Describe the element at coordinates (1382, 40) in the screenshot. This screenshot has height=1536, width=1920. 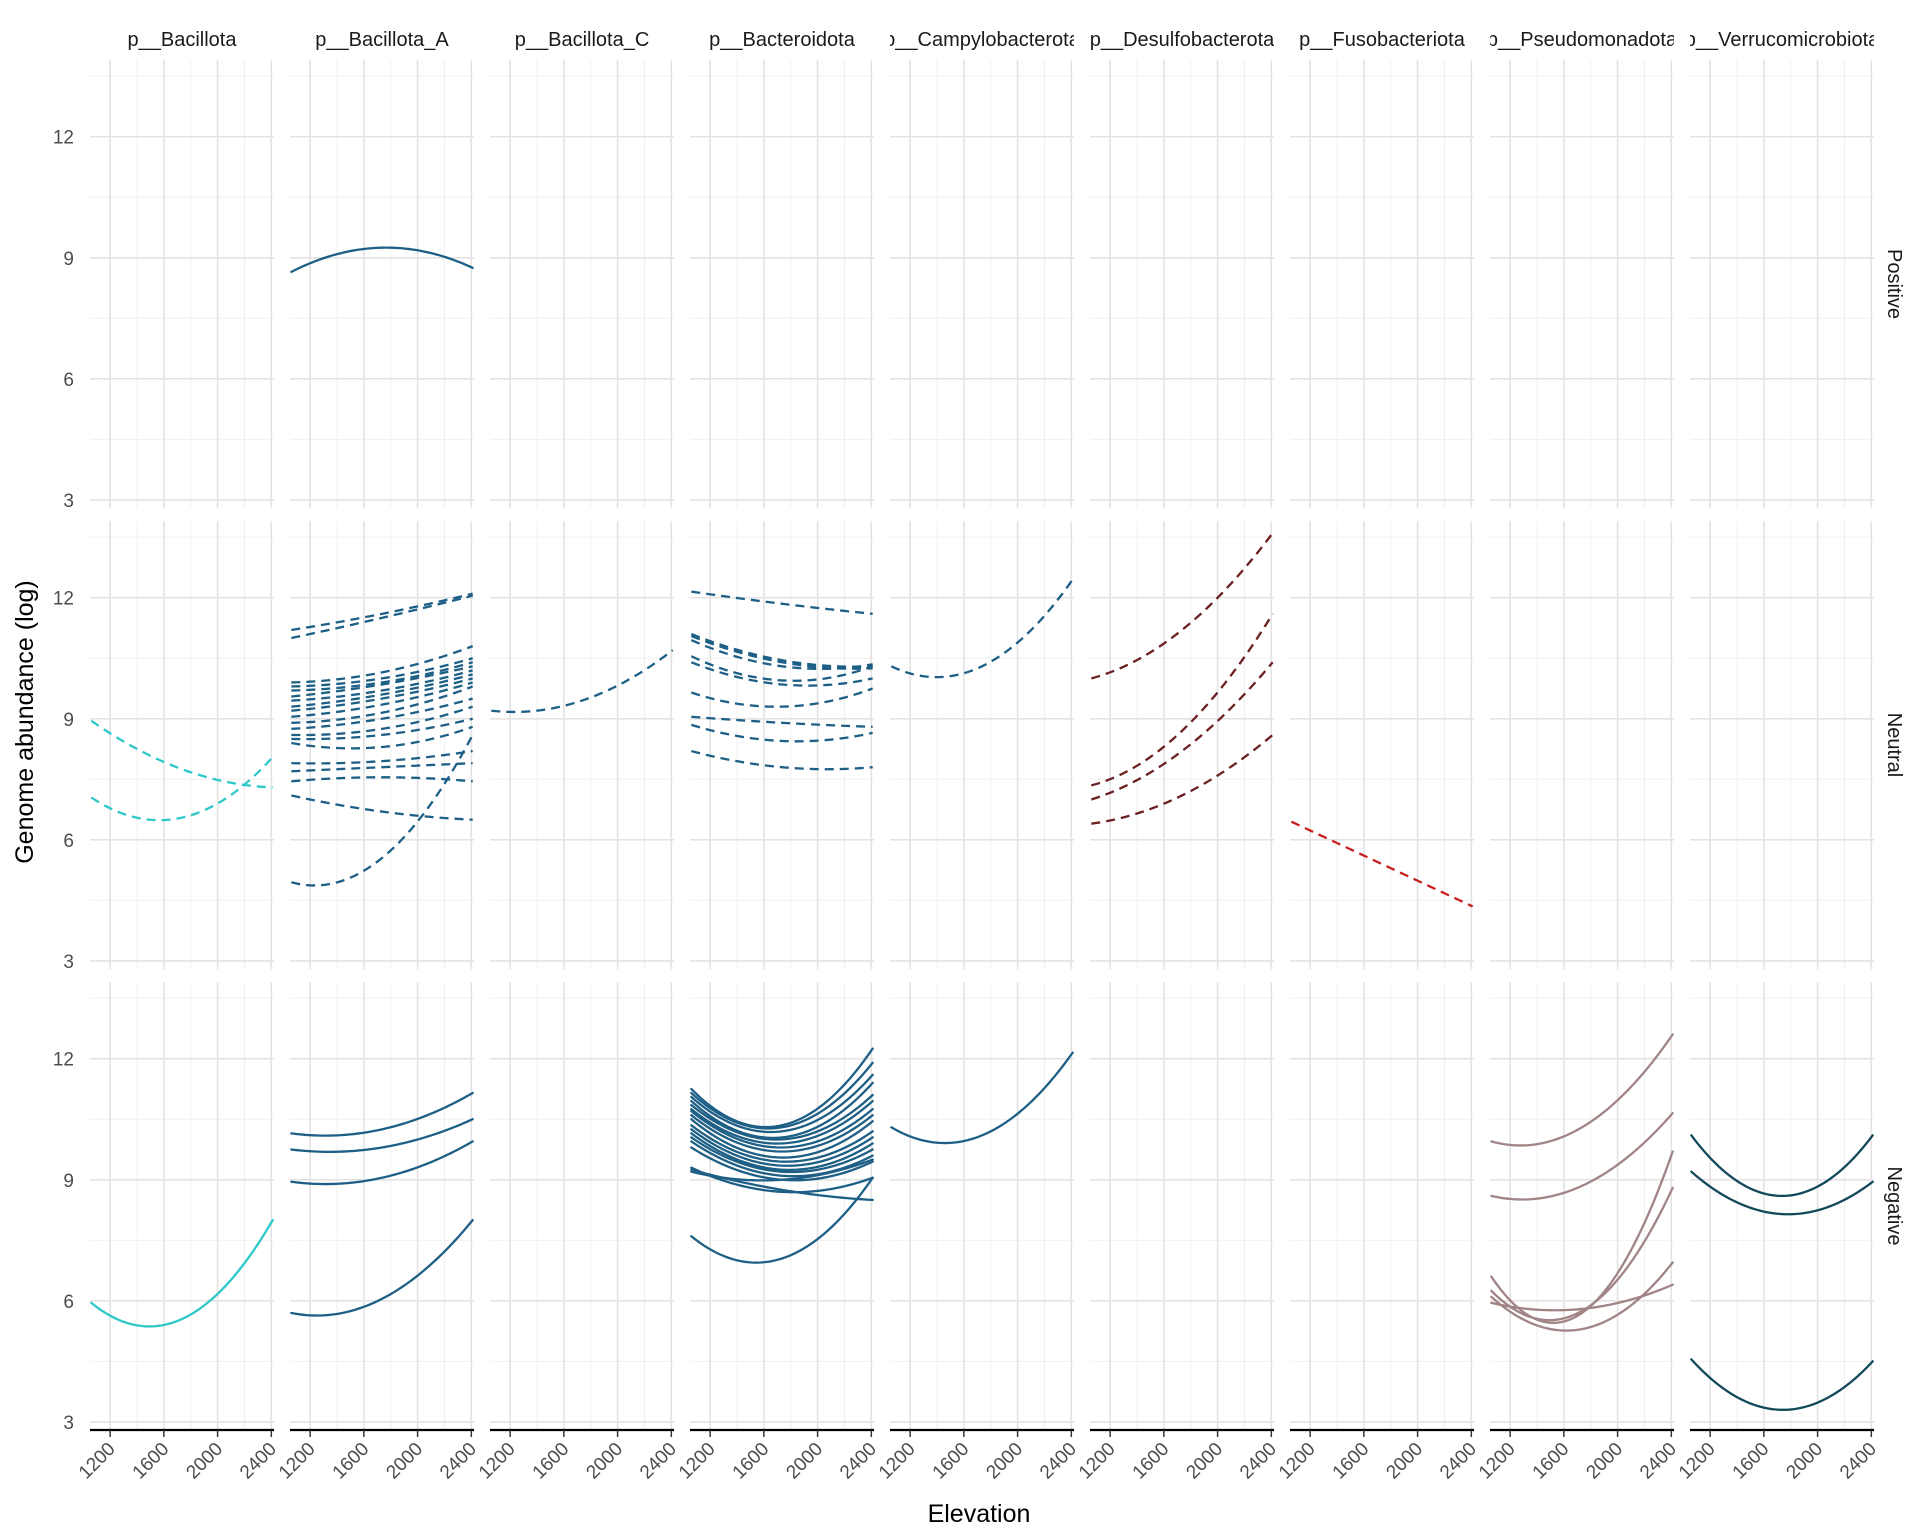
I see `column-strip-label: p__Fusobacteriota` at that location.